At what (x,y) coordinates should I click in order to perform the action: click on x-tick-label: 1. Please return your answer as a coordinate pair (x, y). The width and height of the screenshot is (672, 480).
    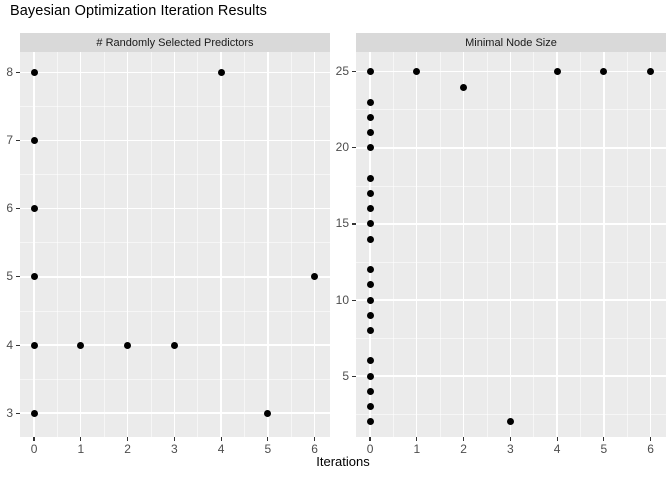
    Looking at the image, I should click on (417, 449).